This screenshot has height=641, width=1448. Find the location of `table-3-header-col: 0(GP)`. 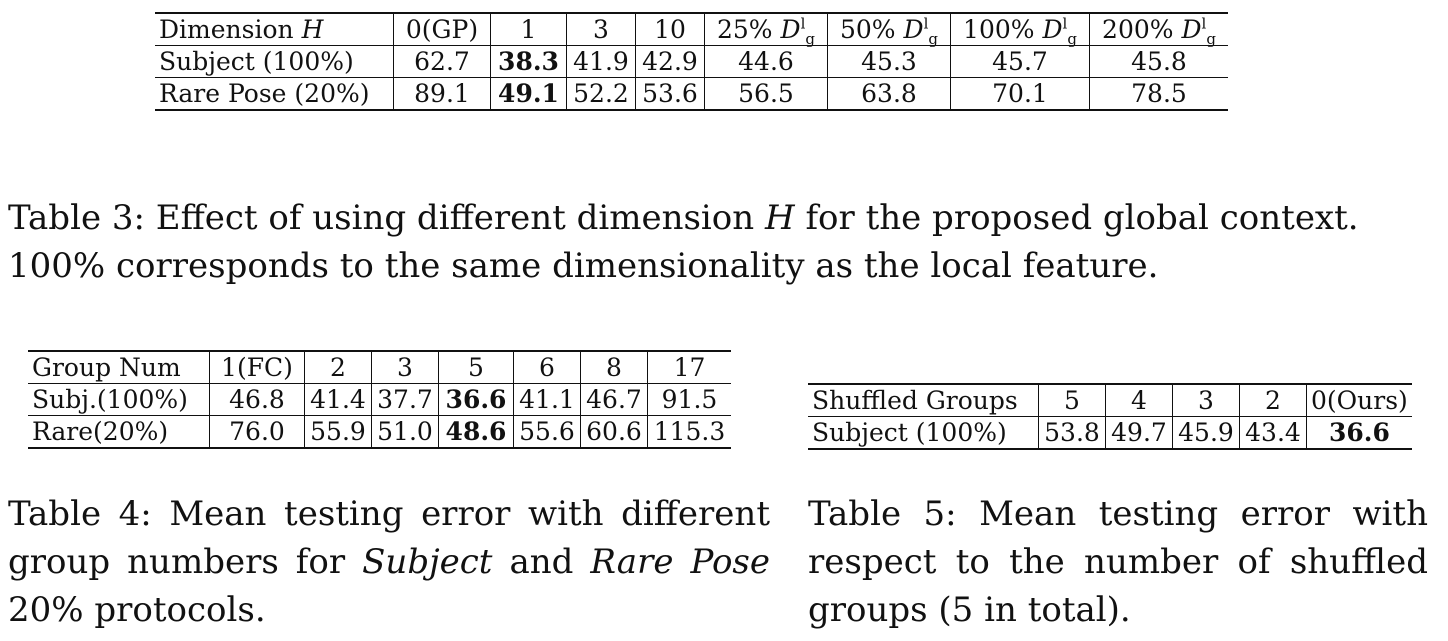

table-3-header-col: 0(GP) is located at coordinates (442, 29).